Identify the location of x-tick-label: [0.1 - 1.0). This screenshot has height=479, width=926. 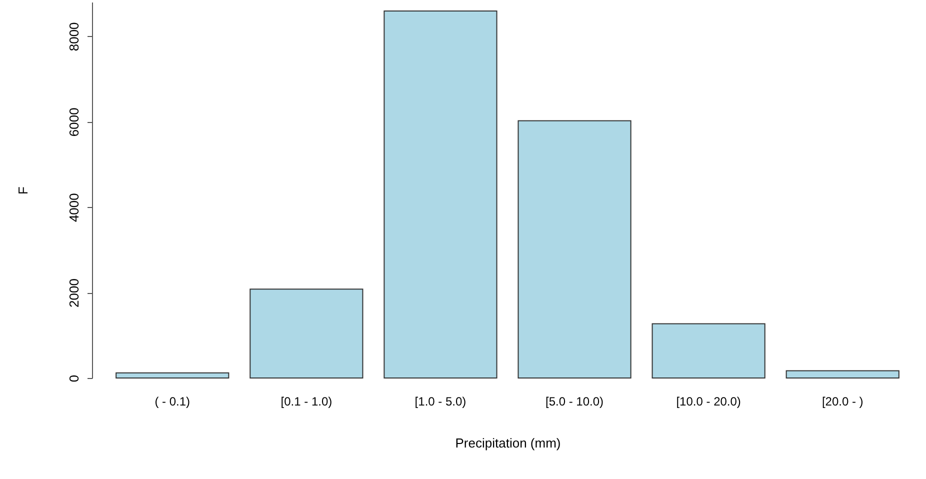
(306, 401).